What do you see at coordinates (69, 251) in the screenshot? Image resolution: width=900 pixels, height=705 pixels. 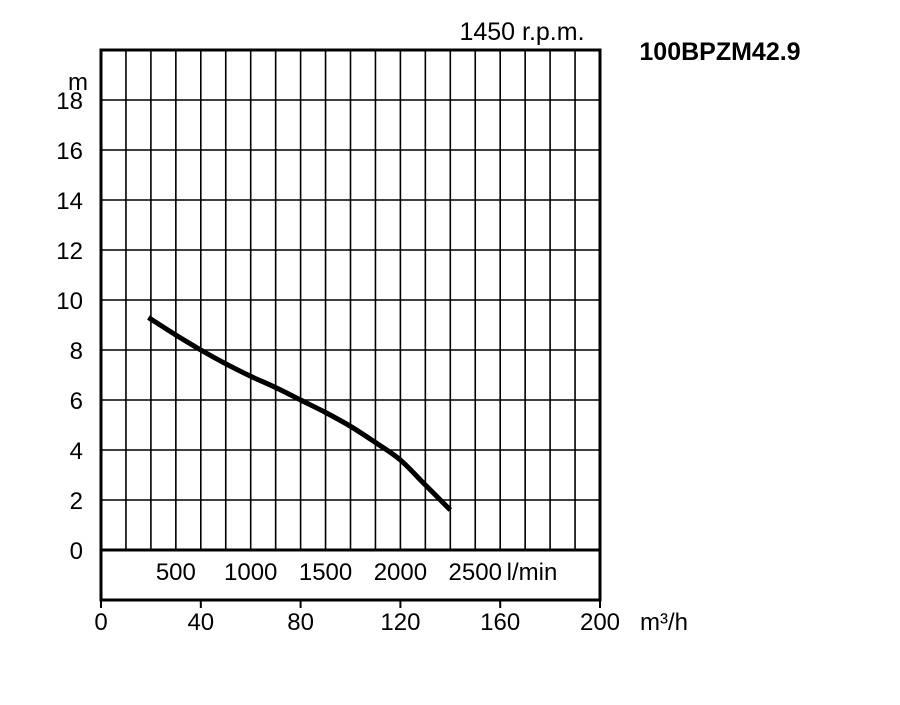 I see `y-tick-label: 12` at bounding box center [69, 251].